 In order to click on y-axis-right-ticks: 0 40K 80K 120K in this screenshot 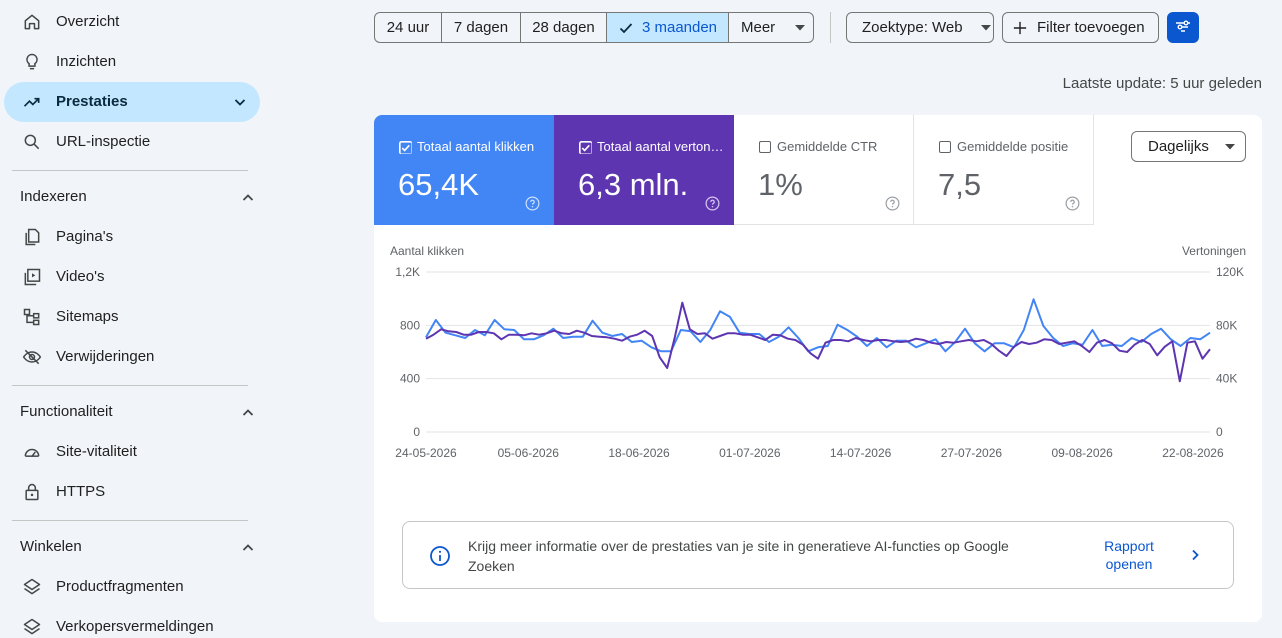, I will do `click(1230, 352)`.